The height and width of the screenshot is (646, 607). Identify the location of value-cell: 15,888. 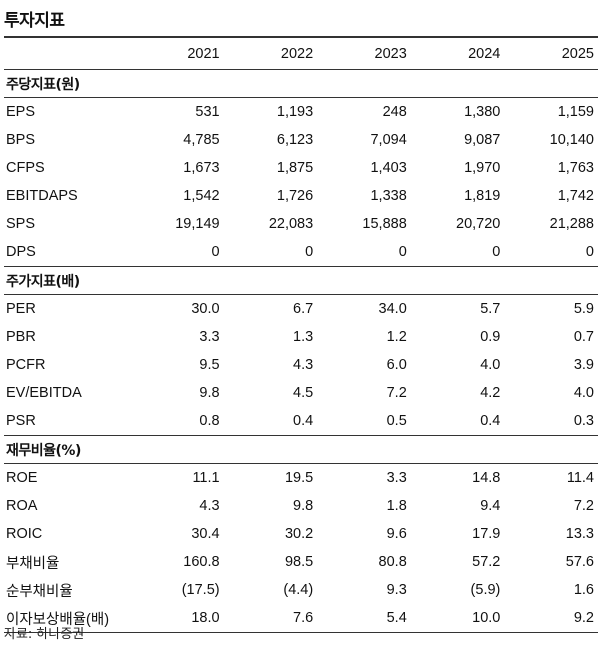
(384, 224).